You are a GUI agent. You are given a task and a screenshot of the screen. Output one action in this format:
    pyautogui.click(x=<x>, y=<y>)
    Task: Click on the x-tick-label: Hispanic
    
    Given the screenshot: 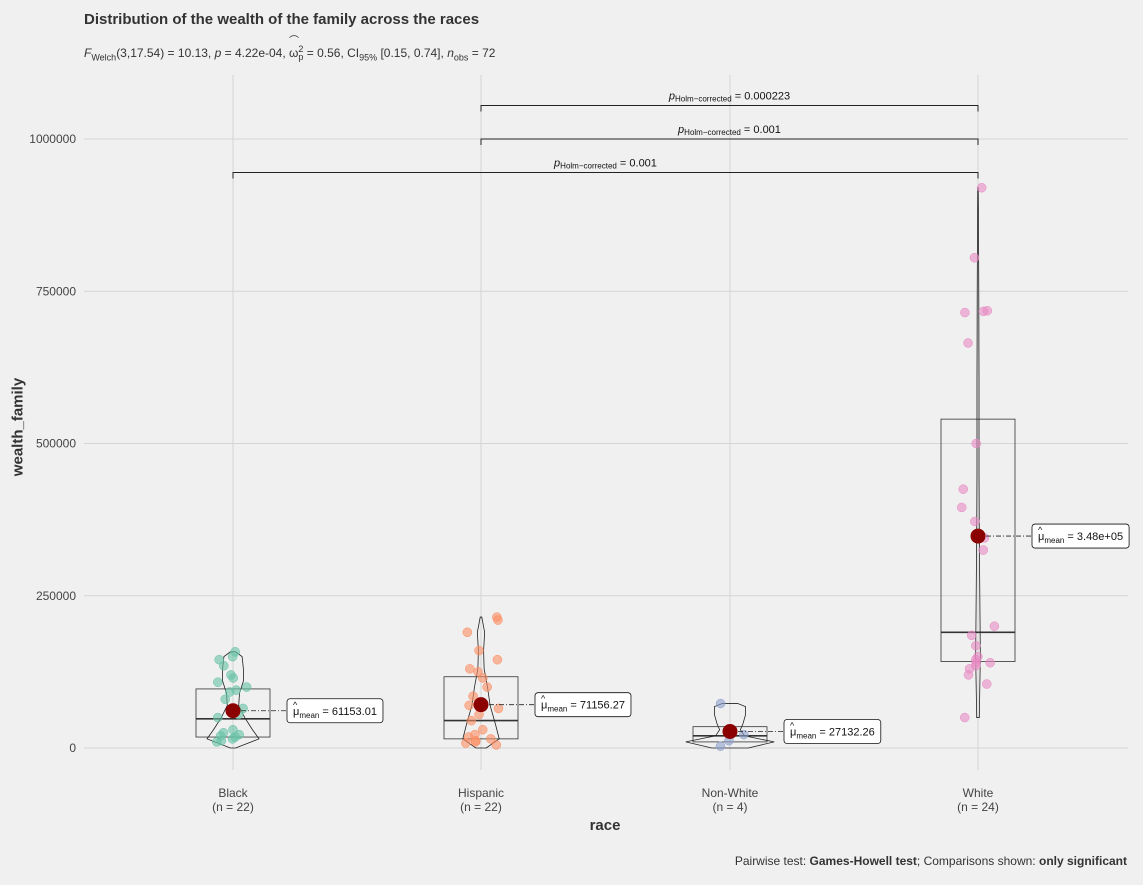 What is the action you would take?
    pyautogui.click(x=481, y=793)
    